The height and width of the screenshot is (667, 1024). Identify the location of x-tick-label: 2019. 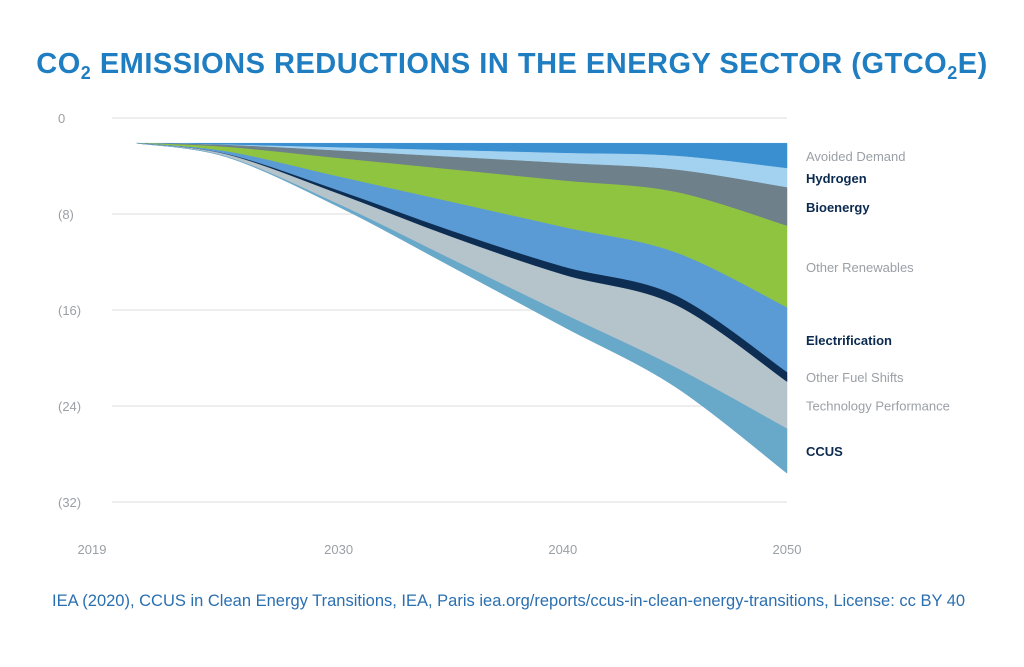
(92, 549).